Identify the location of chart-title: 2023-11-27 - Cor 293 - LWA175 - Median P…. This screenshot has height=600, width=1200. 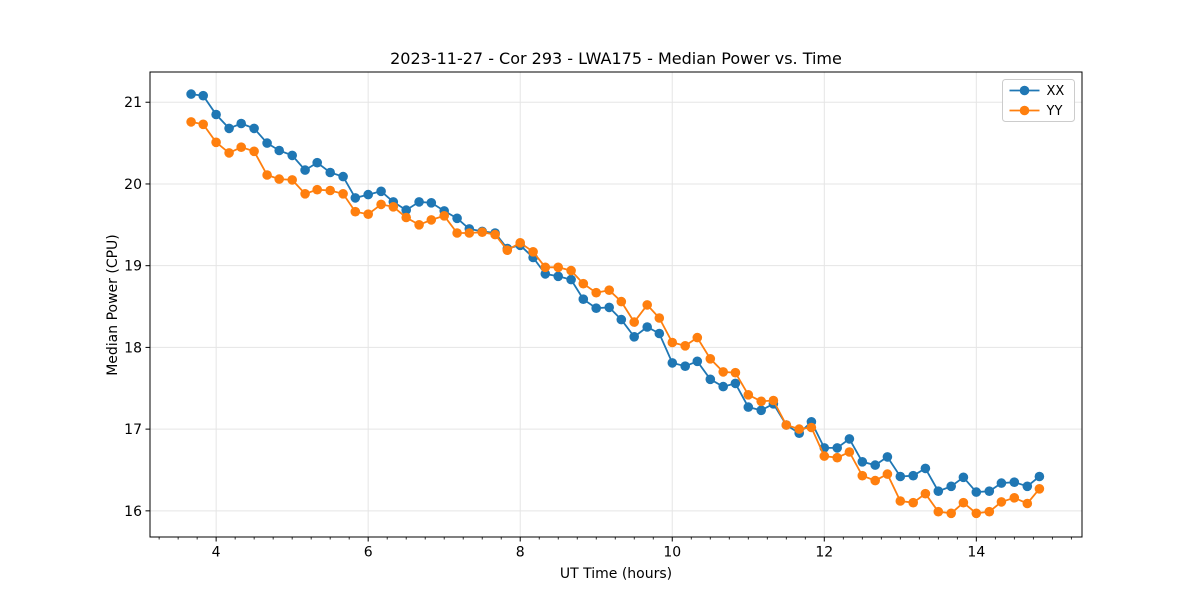
(616, 58).